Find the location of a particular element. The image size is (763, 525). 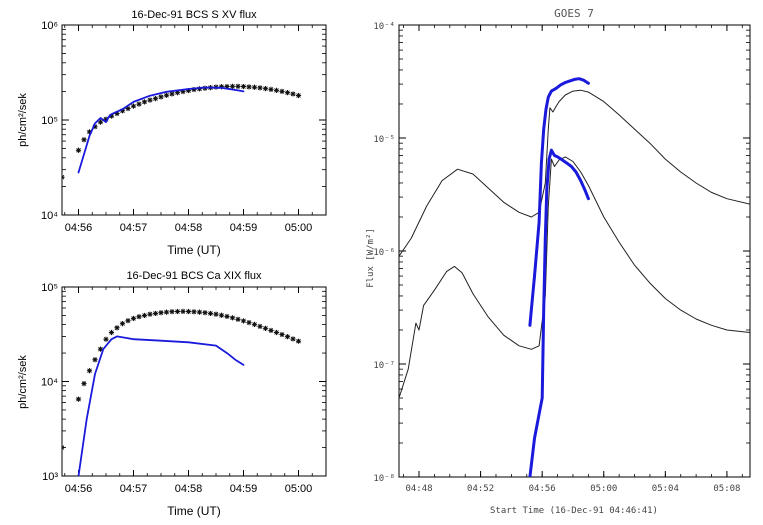

goes-ylabel: Flux [W/m²] is located at coordinates (371, 258).